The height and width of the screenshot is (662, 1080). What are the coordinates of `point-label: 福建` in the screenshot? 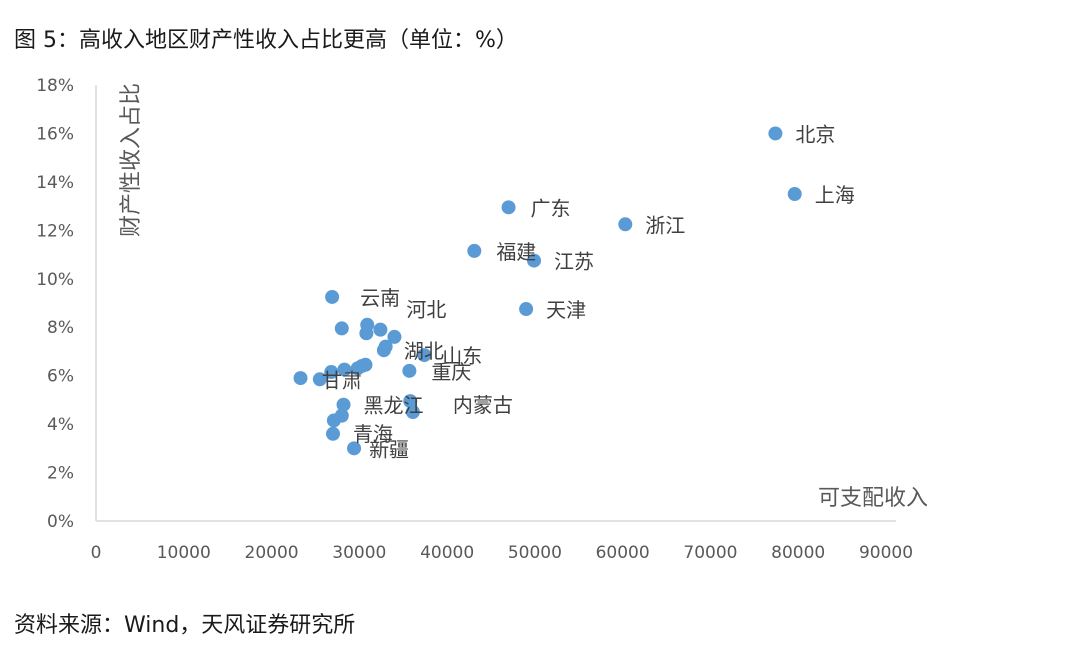 It's located at (516, 252).